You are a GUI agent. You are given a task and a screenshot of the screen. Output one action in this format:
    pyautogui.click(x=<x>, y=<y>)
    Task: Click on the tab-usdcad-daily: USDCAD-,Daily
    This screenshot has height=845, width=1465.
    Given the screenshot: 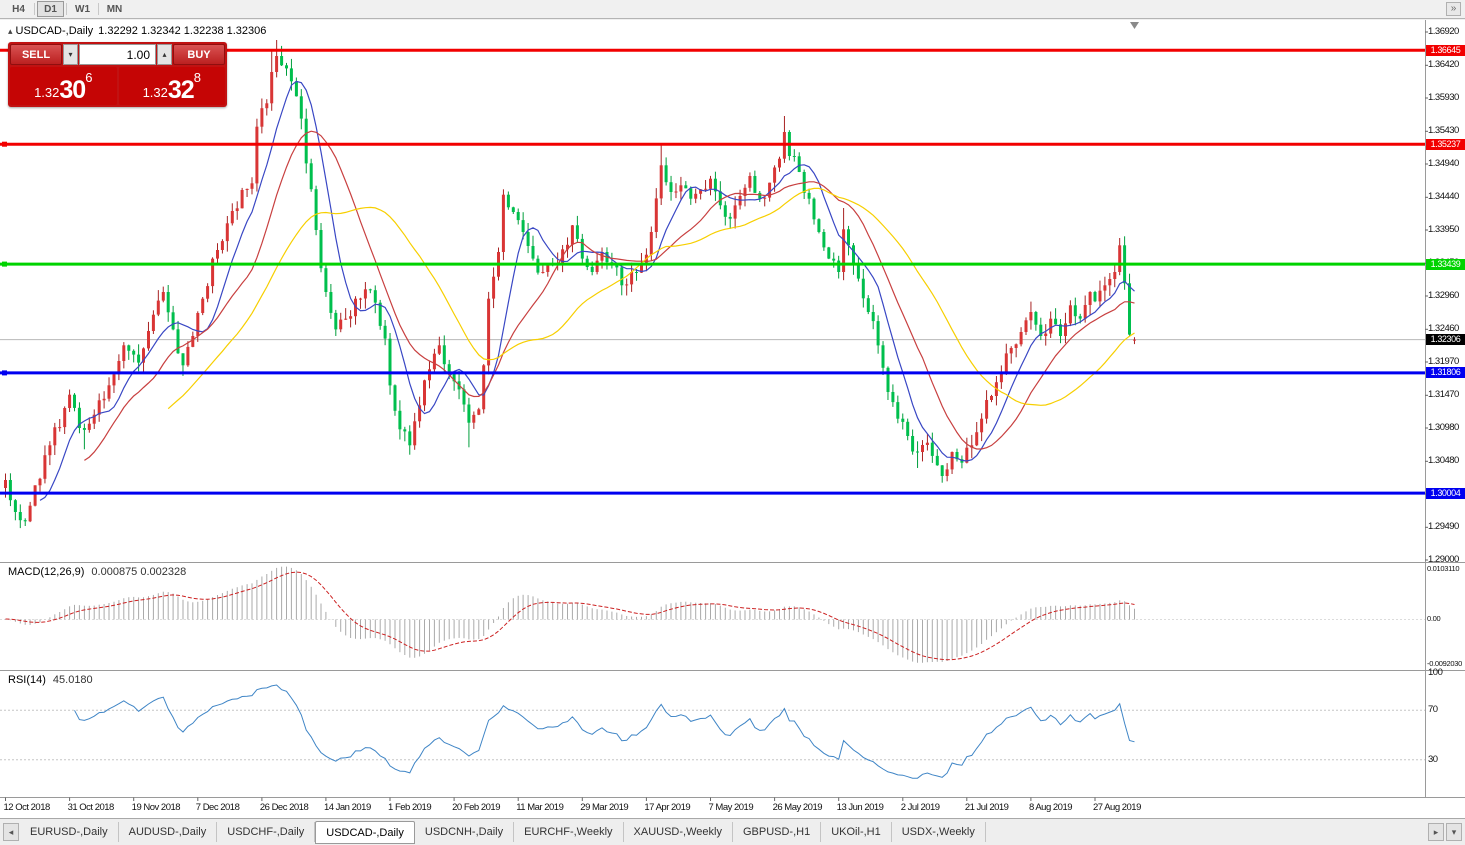 What is the action you would take?
    pyautogui.click(x=365, y=832)
    